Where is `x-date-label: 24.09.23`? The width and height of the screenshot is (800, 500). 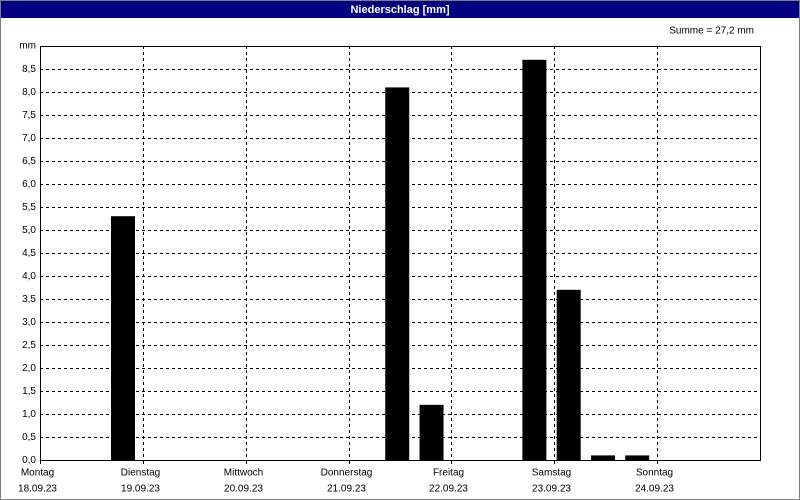
x-date-label: 24.09.23 is located at coordinates (654, 489).